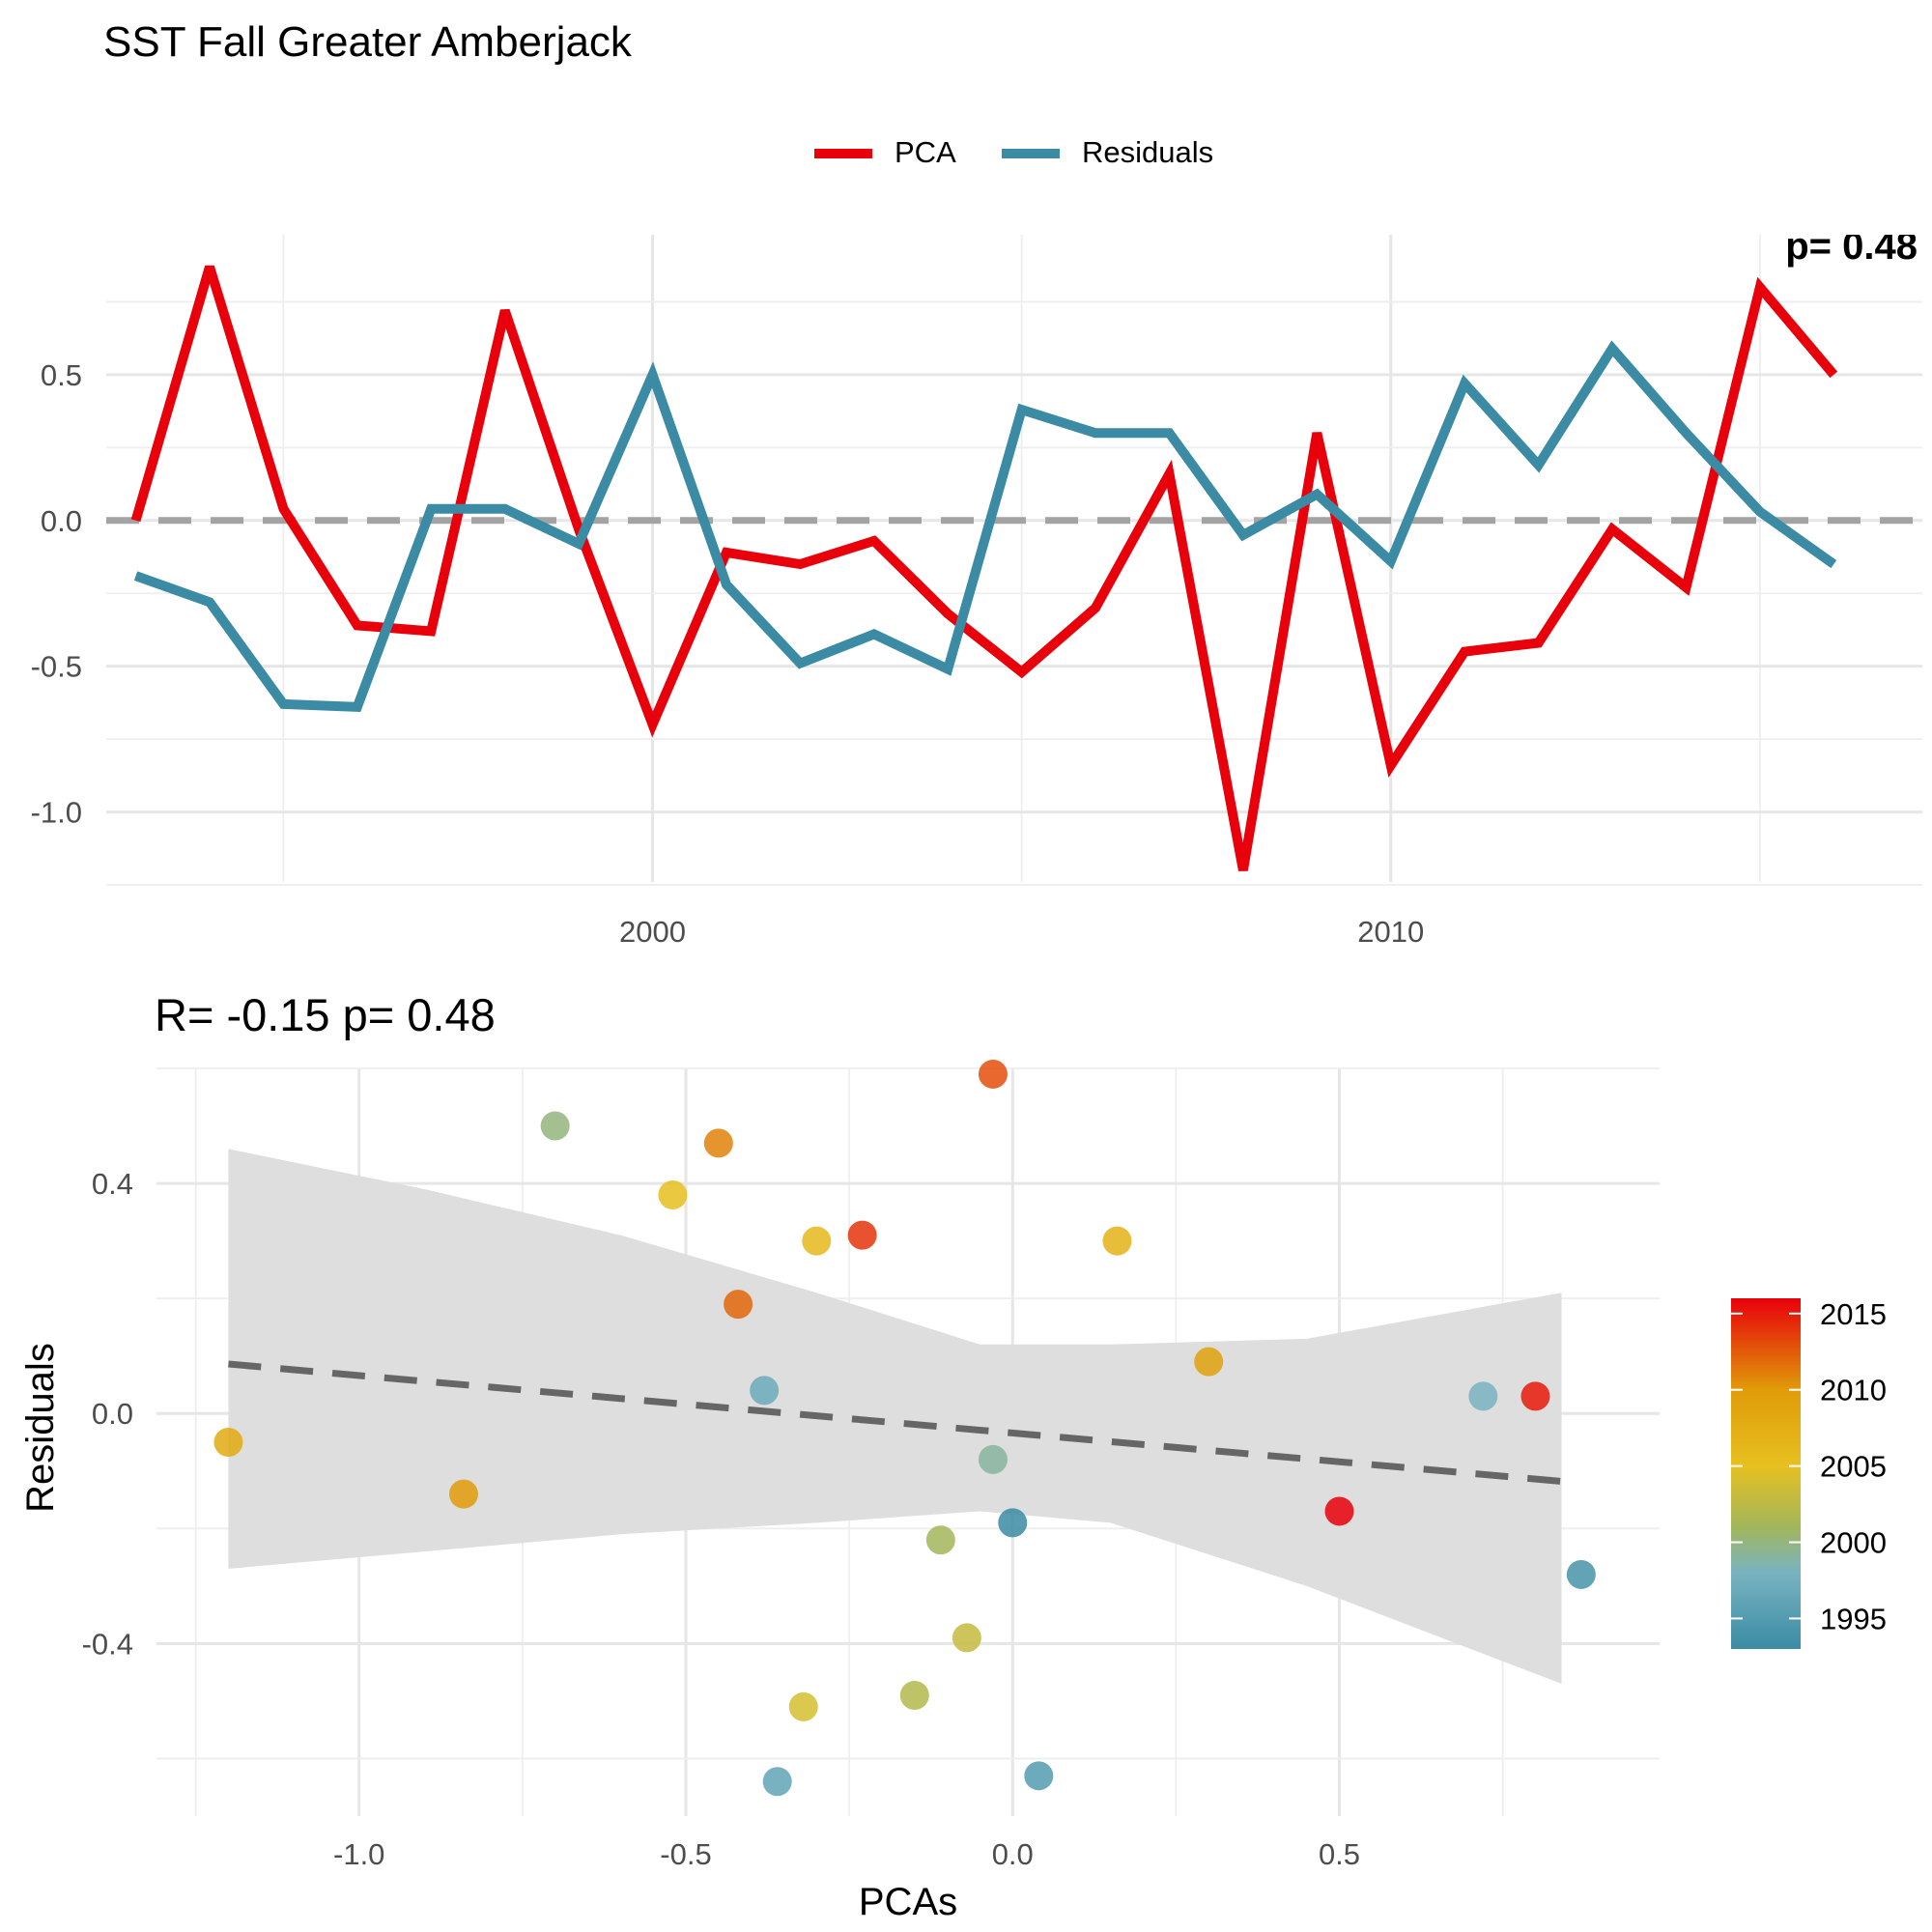 The image size is (1932, 1932). What do you see at coordinates (1013, 1854) in the screenshot?
I see `scatter-xtick-label: 0.0` at bounding box center [1013, 1854].